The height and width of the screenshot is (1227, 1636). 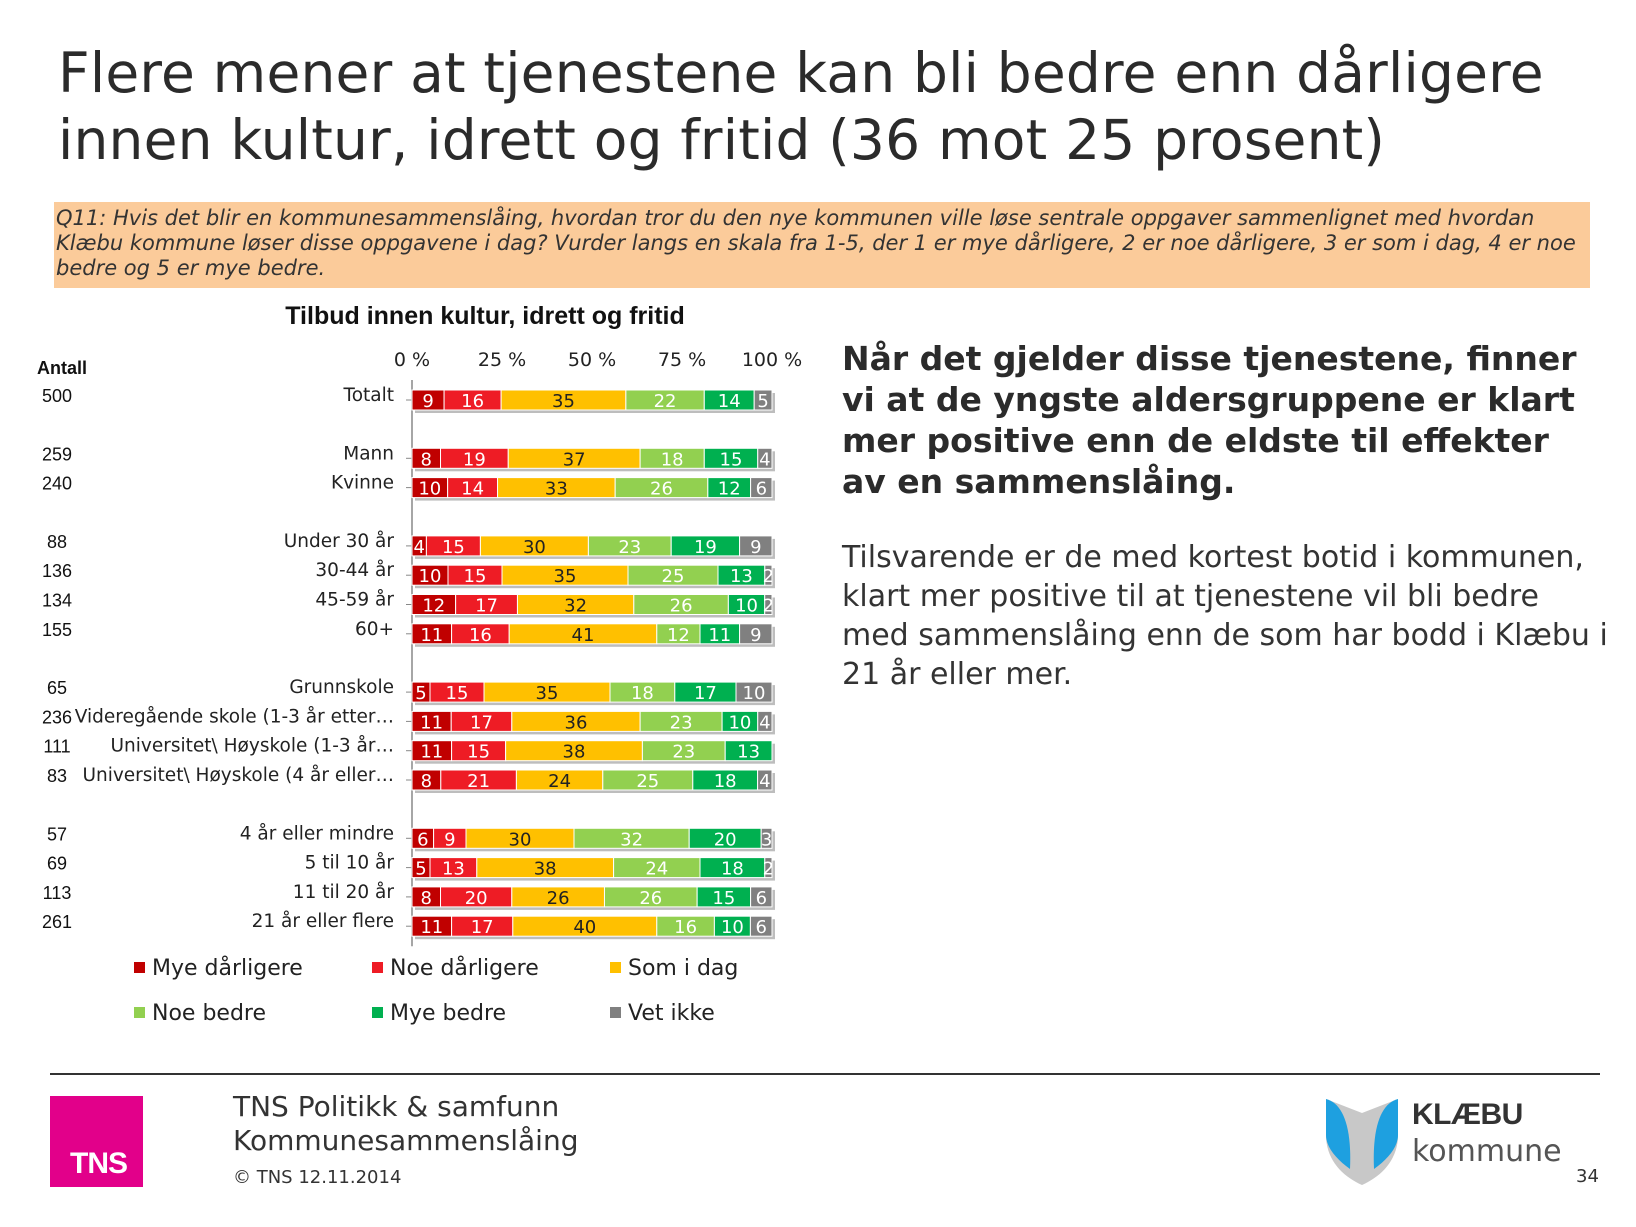 I want to click on row-count: 111, so click(x=56, y=747).